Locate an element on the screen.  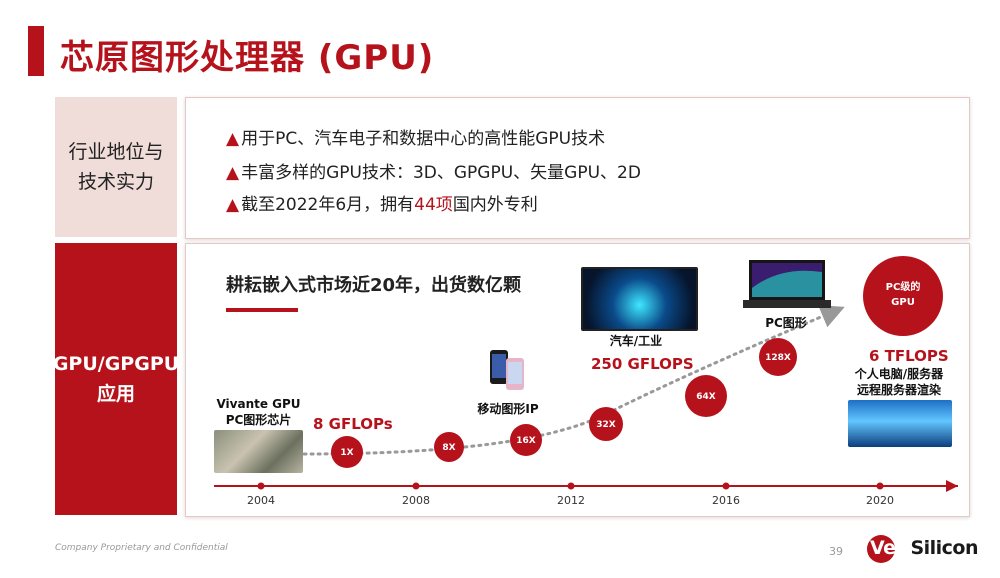
row-label-line: GPU/GPGPU is located at coordinates (116, 364).